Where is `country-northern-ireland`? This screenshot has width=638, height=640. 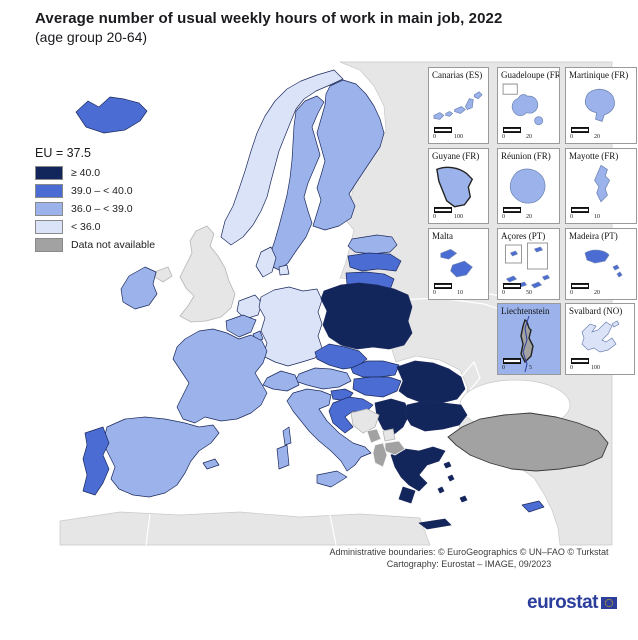
country-northern-ireland is located at coordinates (163, 274).